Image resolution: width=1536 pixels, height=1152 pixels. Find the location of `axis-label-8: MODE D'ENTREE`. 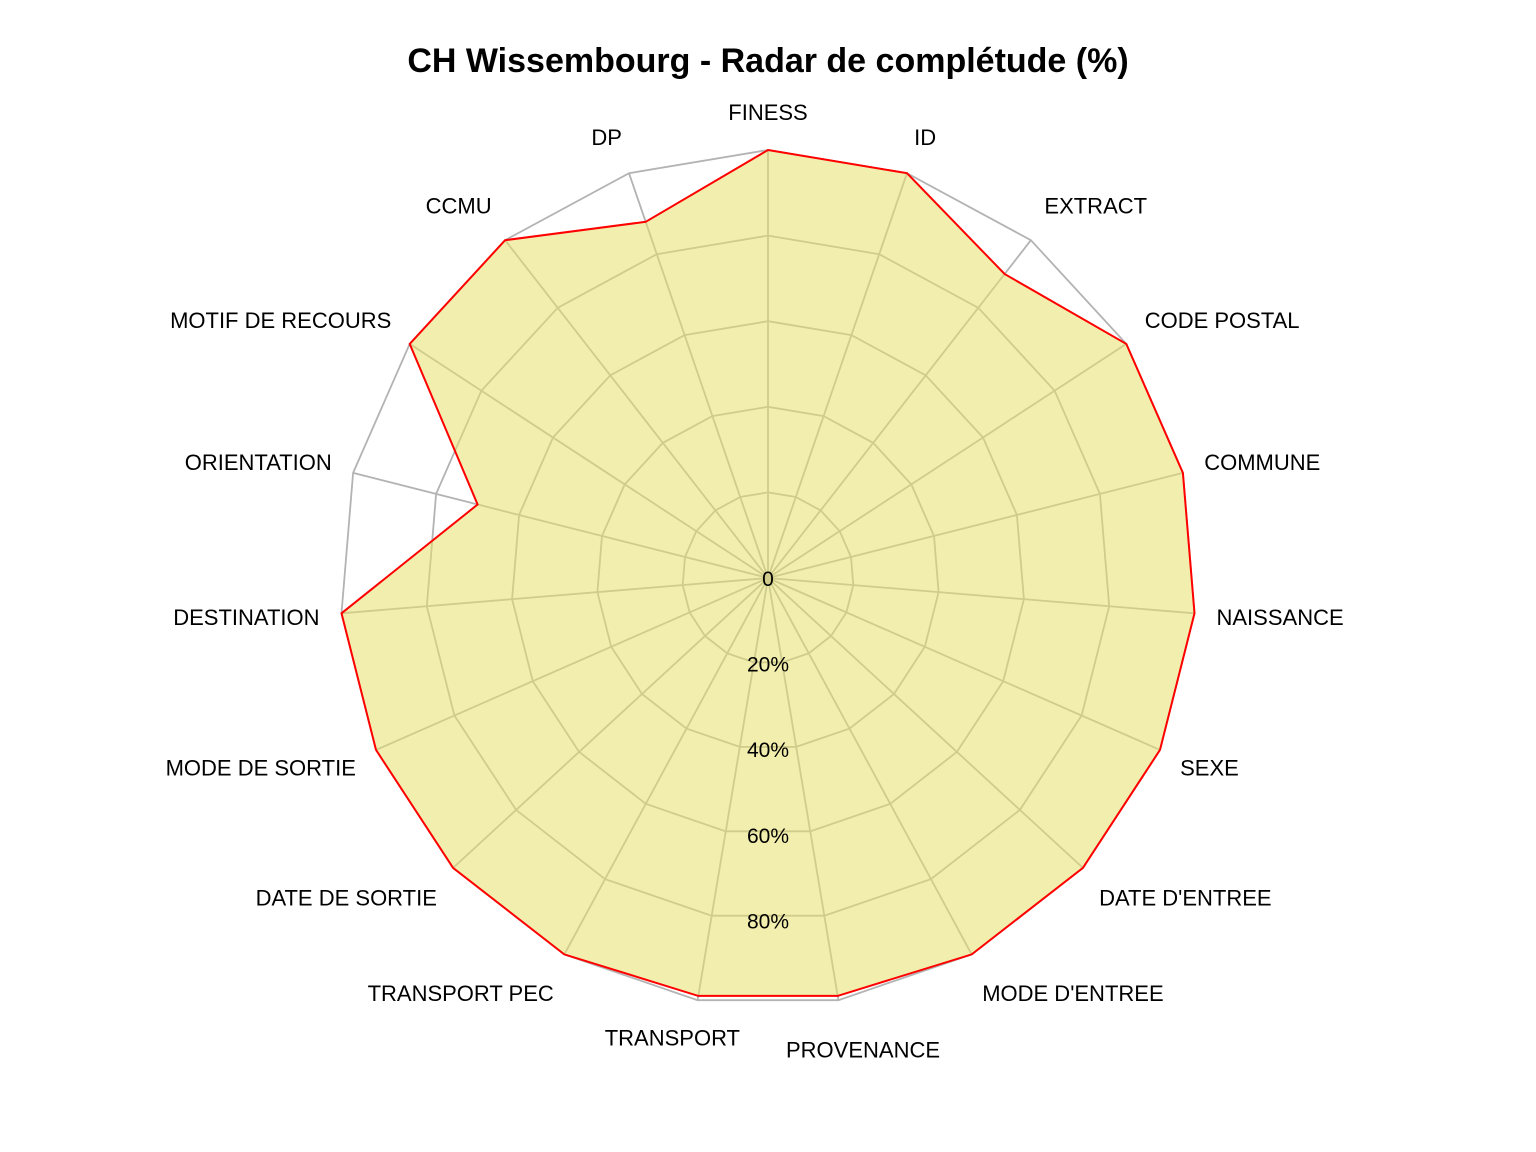

axis-label-8: MODE D'ENTREE is located at coordinates (1072, 993).